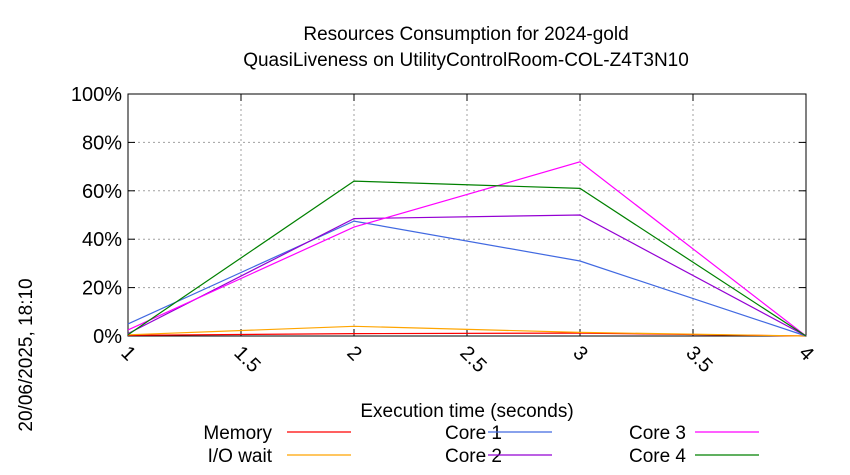 The height and width of the screenshot is (475, 850). Describe the element at coordinates (246, 359) in the screenshot. I see `x-tick-label: 1.5` at that location.